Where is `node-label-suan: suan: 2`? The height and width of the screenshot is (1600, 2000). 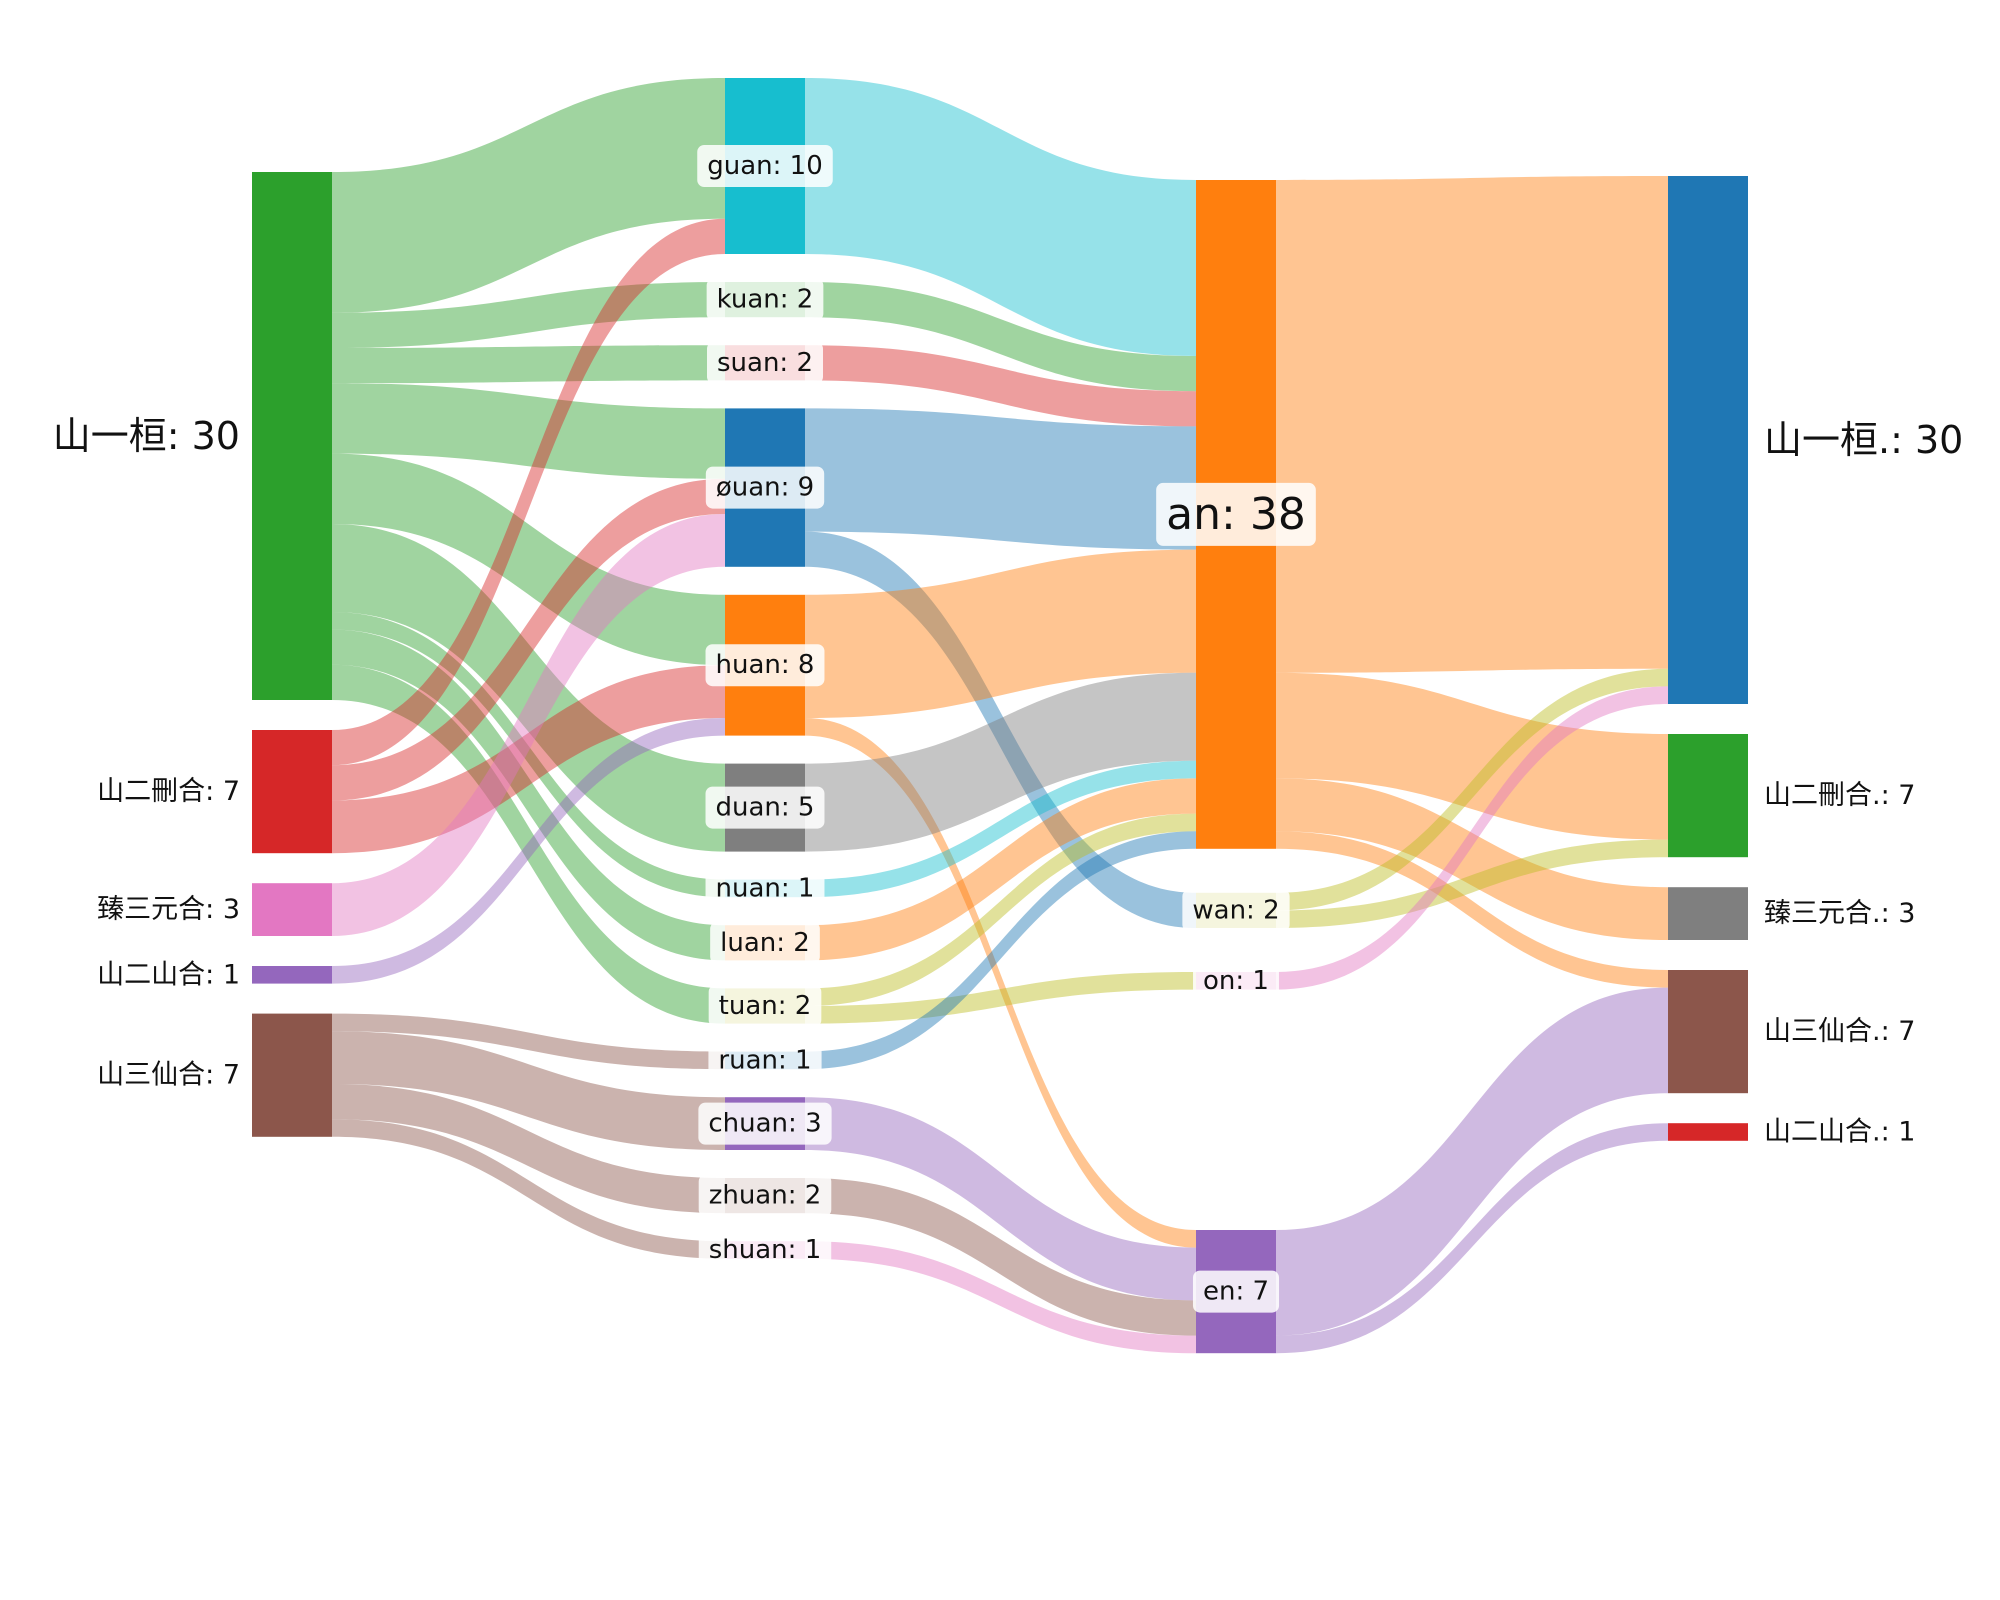
node-label-suan: suan: 2 is located at coordinates (765, 363).